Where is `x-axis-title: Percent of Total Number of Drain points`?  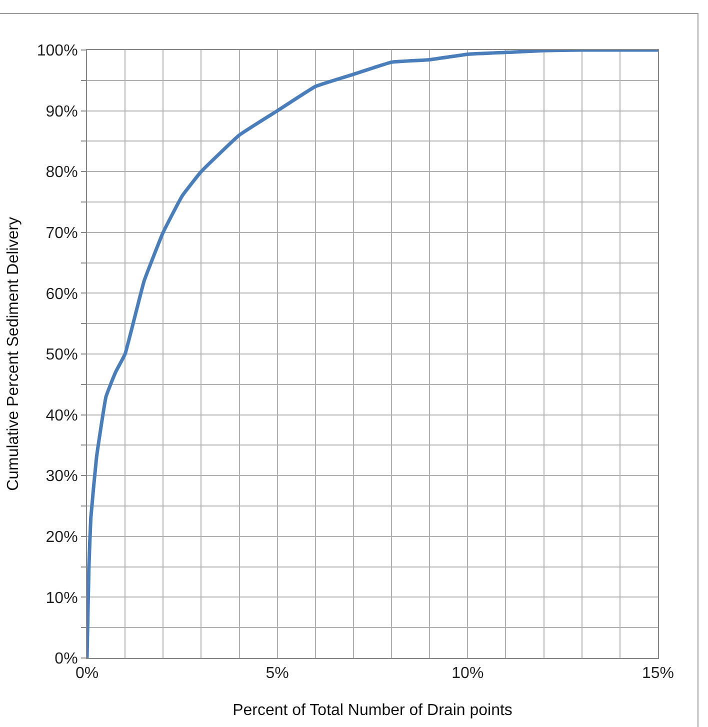
x-axis-title: Percent of Total Number of Drain points is located at coordinates (372, 710).